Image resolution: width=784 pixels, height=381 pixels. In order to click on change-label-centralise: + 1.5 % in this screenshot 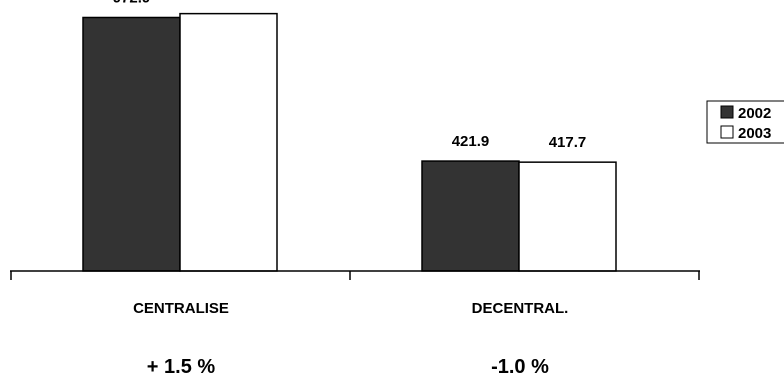, I will do `click(181, 367)`.